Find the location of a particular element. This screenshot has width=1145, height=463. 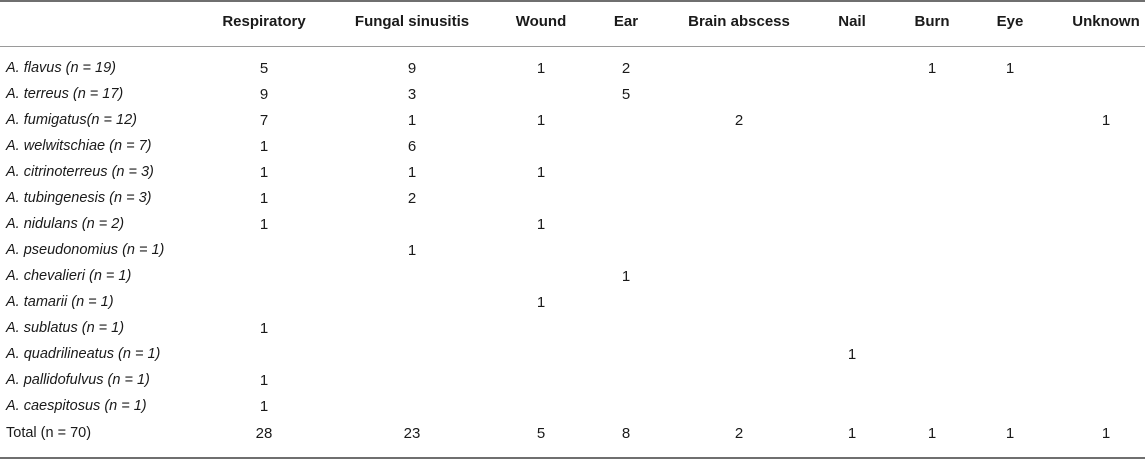

row-label: A. pseudonomius (n = 1) is located at coordinates (85, 250).